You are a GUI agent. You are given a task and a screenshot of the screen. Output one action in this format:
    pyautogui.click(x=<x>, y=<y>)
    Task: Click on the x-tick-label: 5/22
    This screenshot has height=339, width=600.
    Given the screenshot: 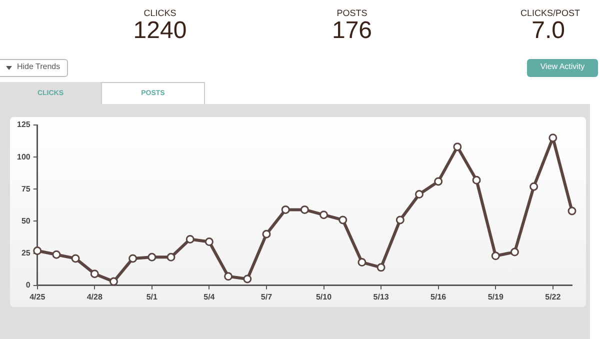 What is the action you would take?
    pyautogui.click(x=553, y=297)
    